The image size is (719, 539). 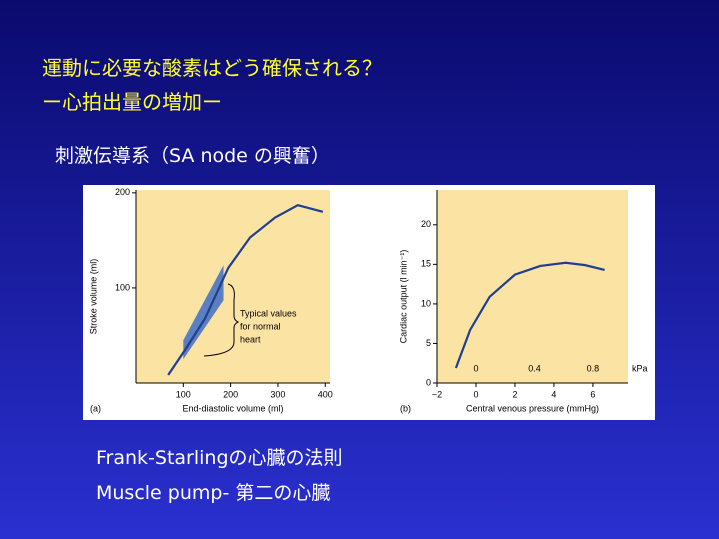 I want to click on x2-tick-label: 0.8, so click(x=593, y=368).